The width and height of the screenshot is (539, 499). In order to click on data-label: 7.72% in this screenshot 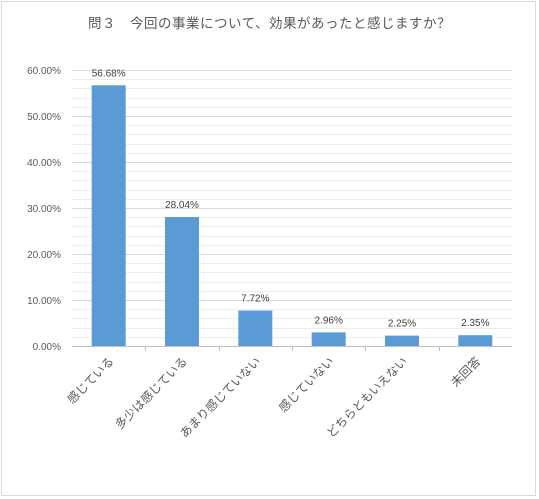, I will do `click(255, 298)`.